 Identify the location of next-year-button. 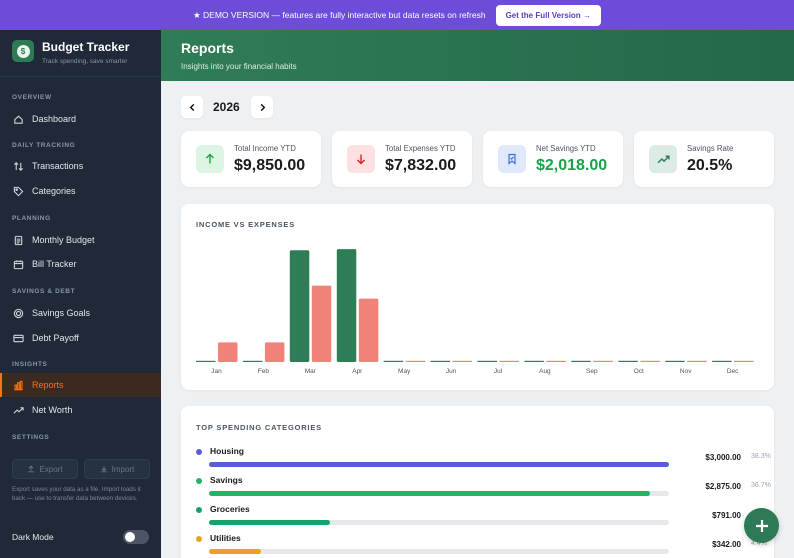
(262, 107).